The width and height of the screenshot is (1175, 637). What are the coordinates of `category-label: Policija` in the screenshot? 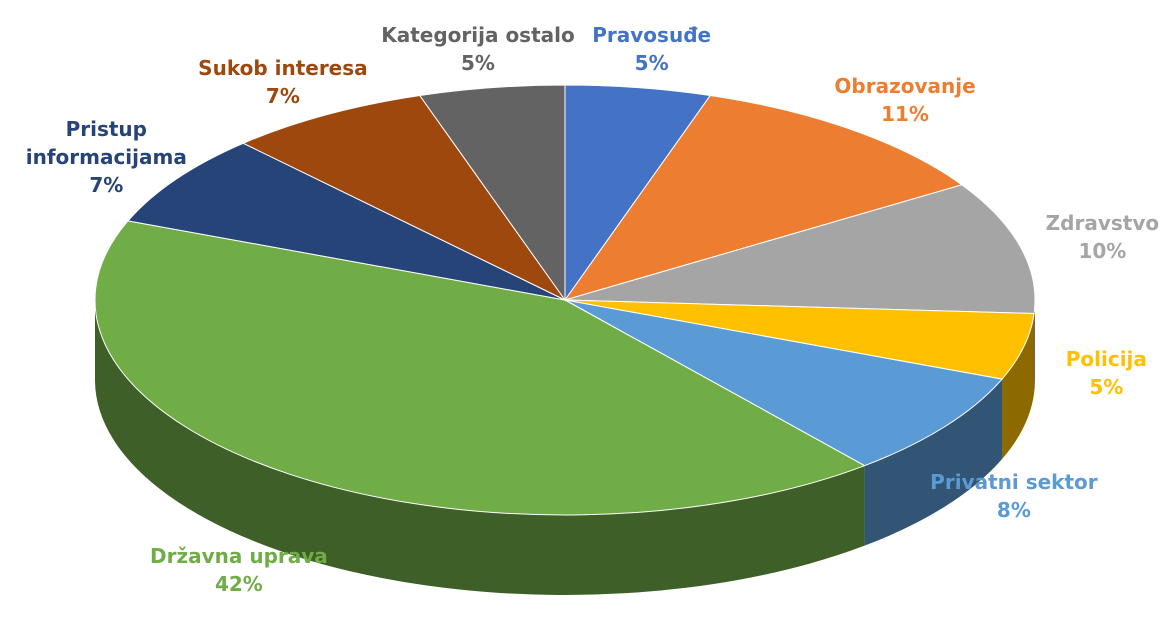 It's located at (1106, 358).